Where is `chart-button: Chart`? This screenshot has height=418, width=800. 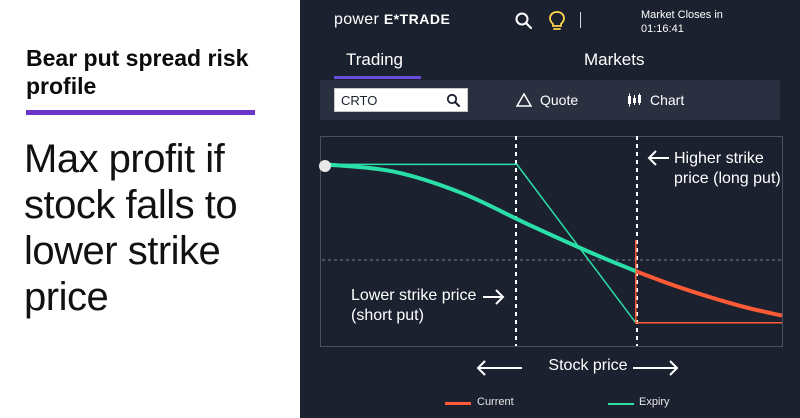 chart-button: Chart is located at coordinates (655, 100).